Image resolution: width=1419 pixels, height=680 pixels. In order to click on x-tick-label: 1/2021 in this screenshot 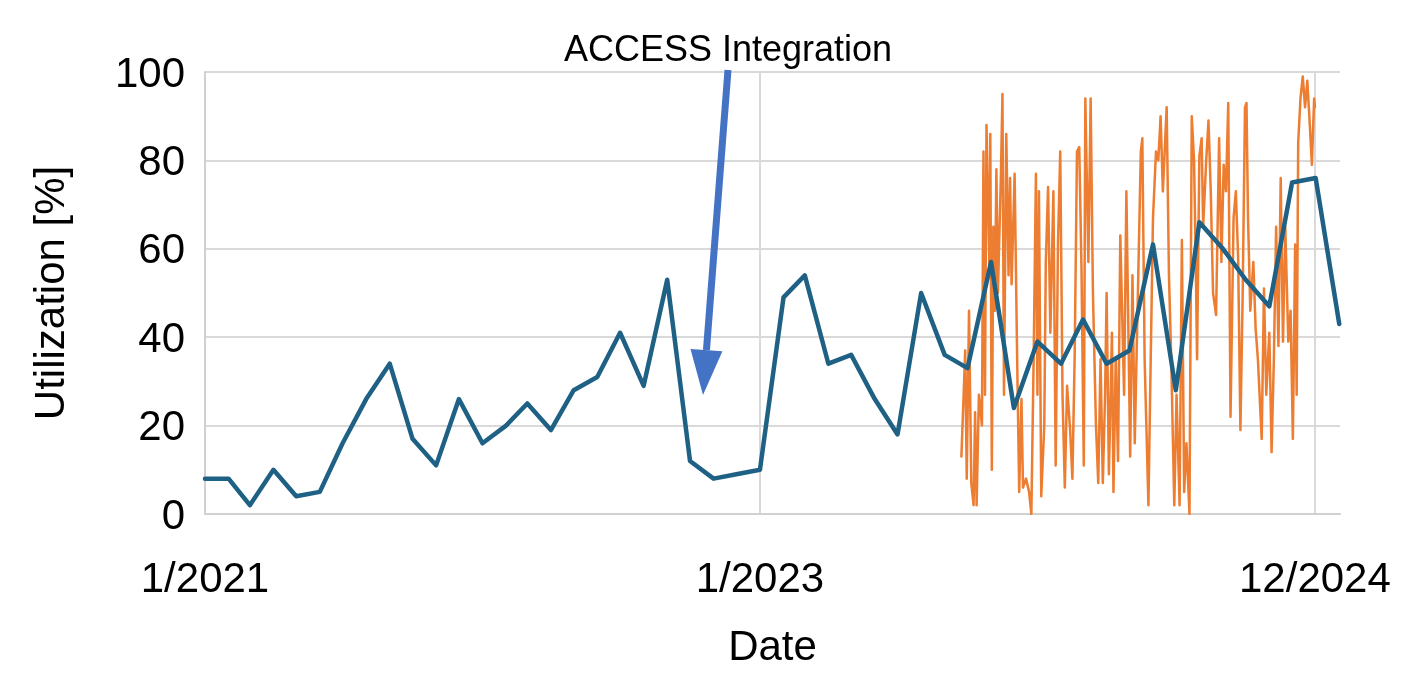, I will do `click(205, 577)`.